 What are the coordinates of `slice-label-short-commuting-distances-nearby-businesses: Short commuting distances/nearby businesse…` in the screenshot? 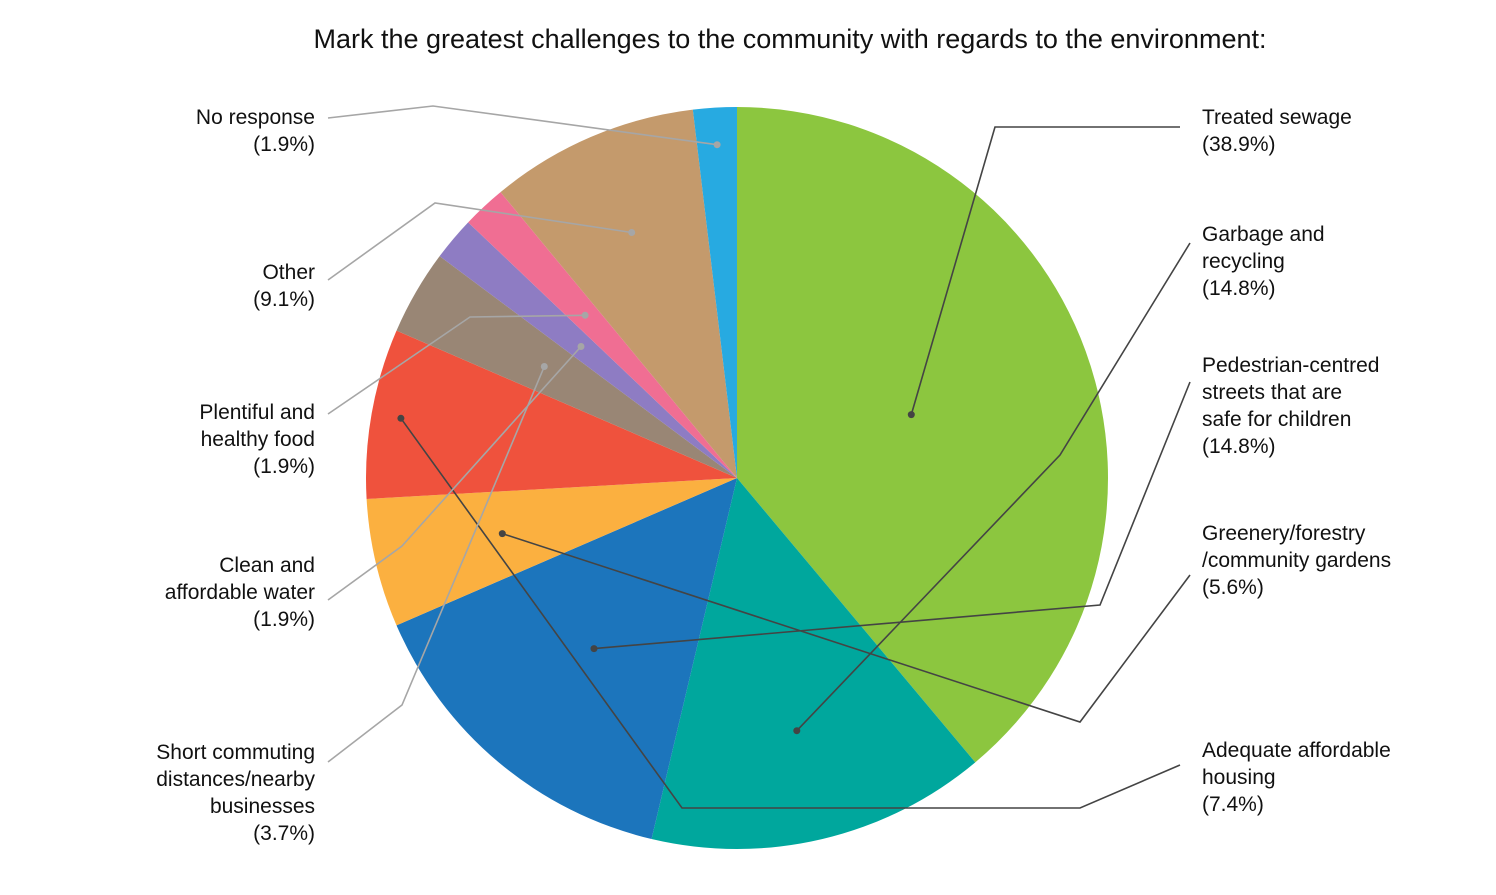 It's located at (235, 793).